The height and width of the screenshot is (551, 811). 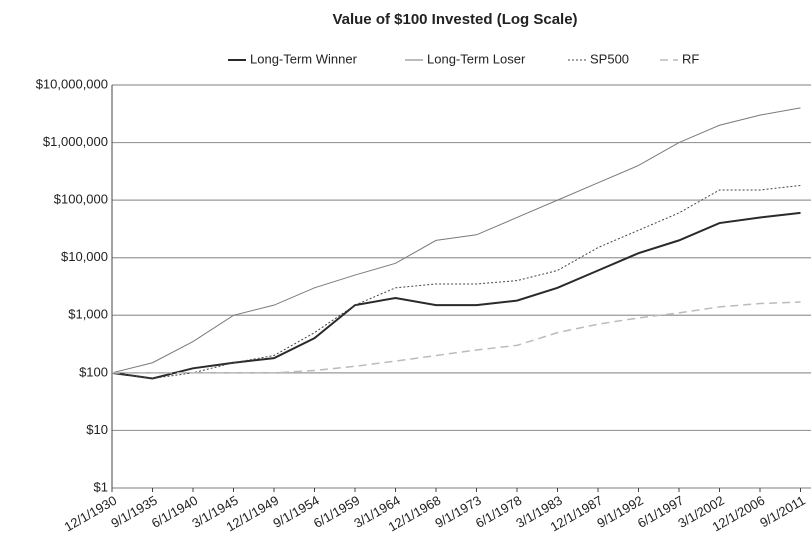 What do you see at coordinates (75, 141) in the screenshot?
I see `y-tick-label: $1,000,000` at bounding box center [75, 141].